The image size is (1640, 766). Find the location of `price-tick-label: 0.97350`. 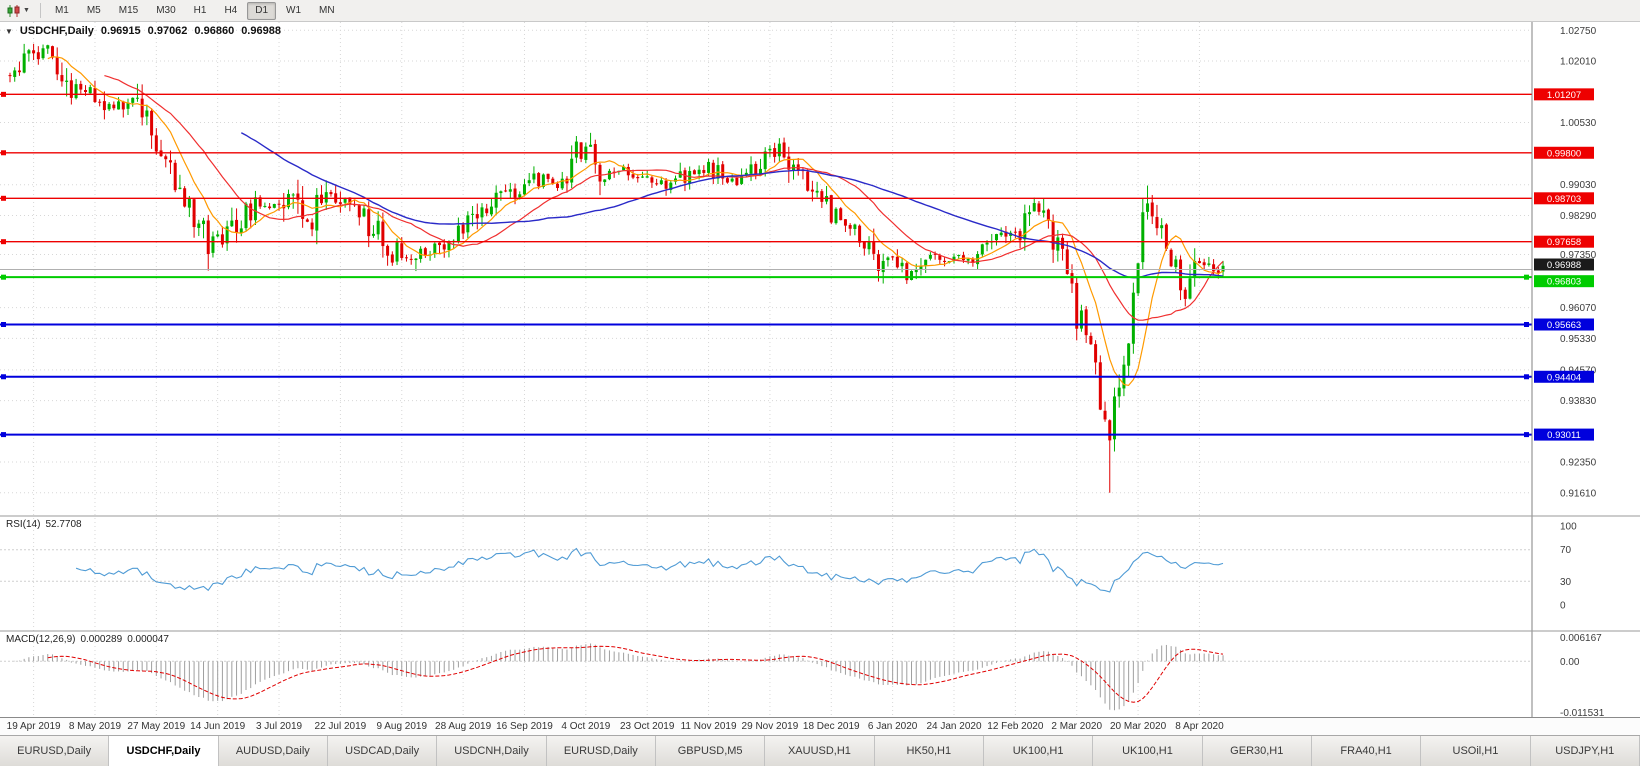

price-tick-label: 0.97350 is located at coordinates (1578, 255).